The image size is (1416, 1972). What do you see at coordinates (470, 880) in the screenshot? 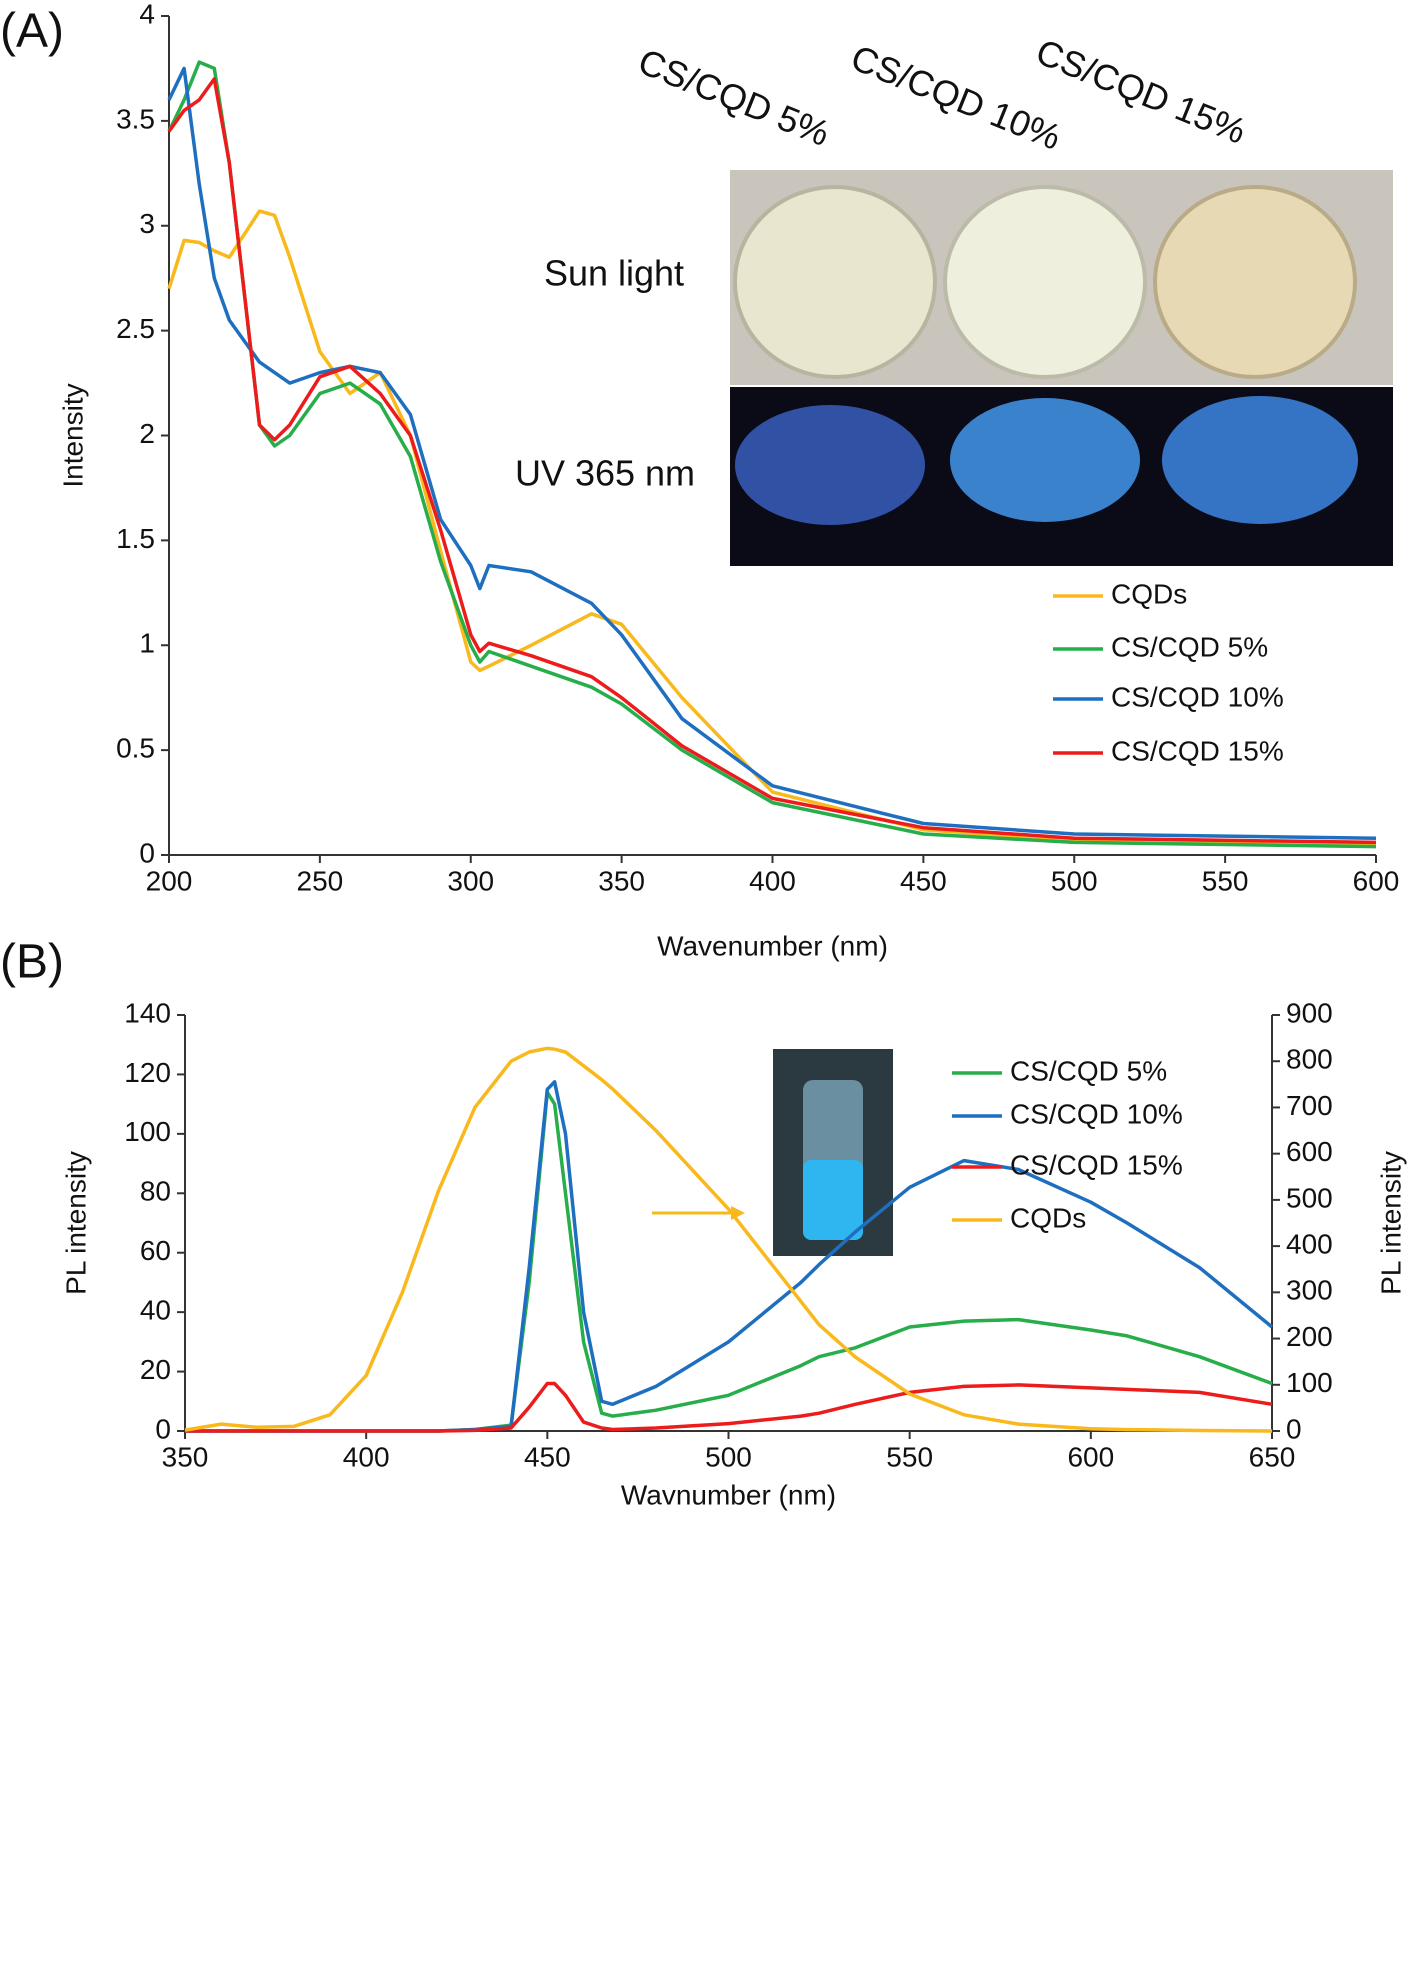
I see `x-tick-label: 300` at bounding box center [470, 880].